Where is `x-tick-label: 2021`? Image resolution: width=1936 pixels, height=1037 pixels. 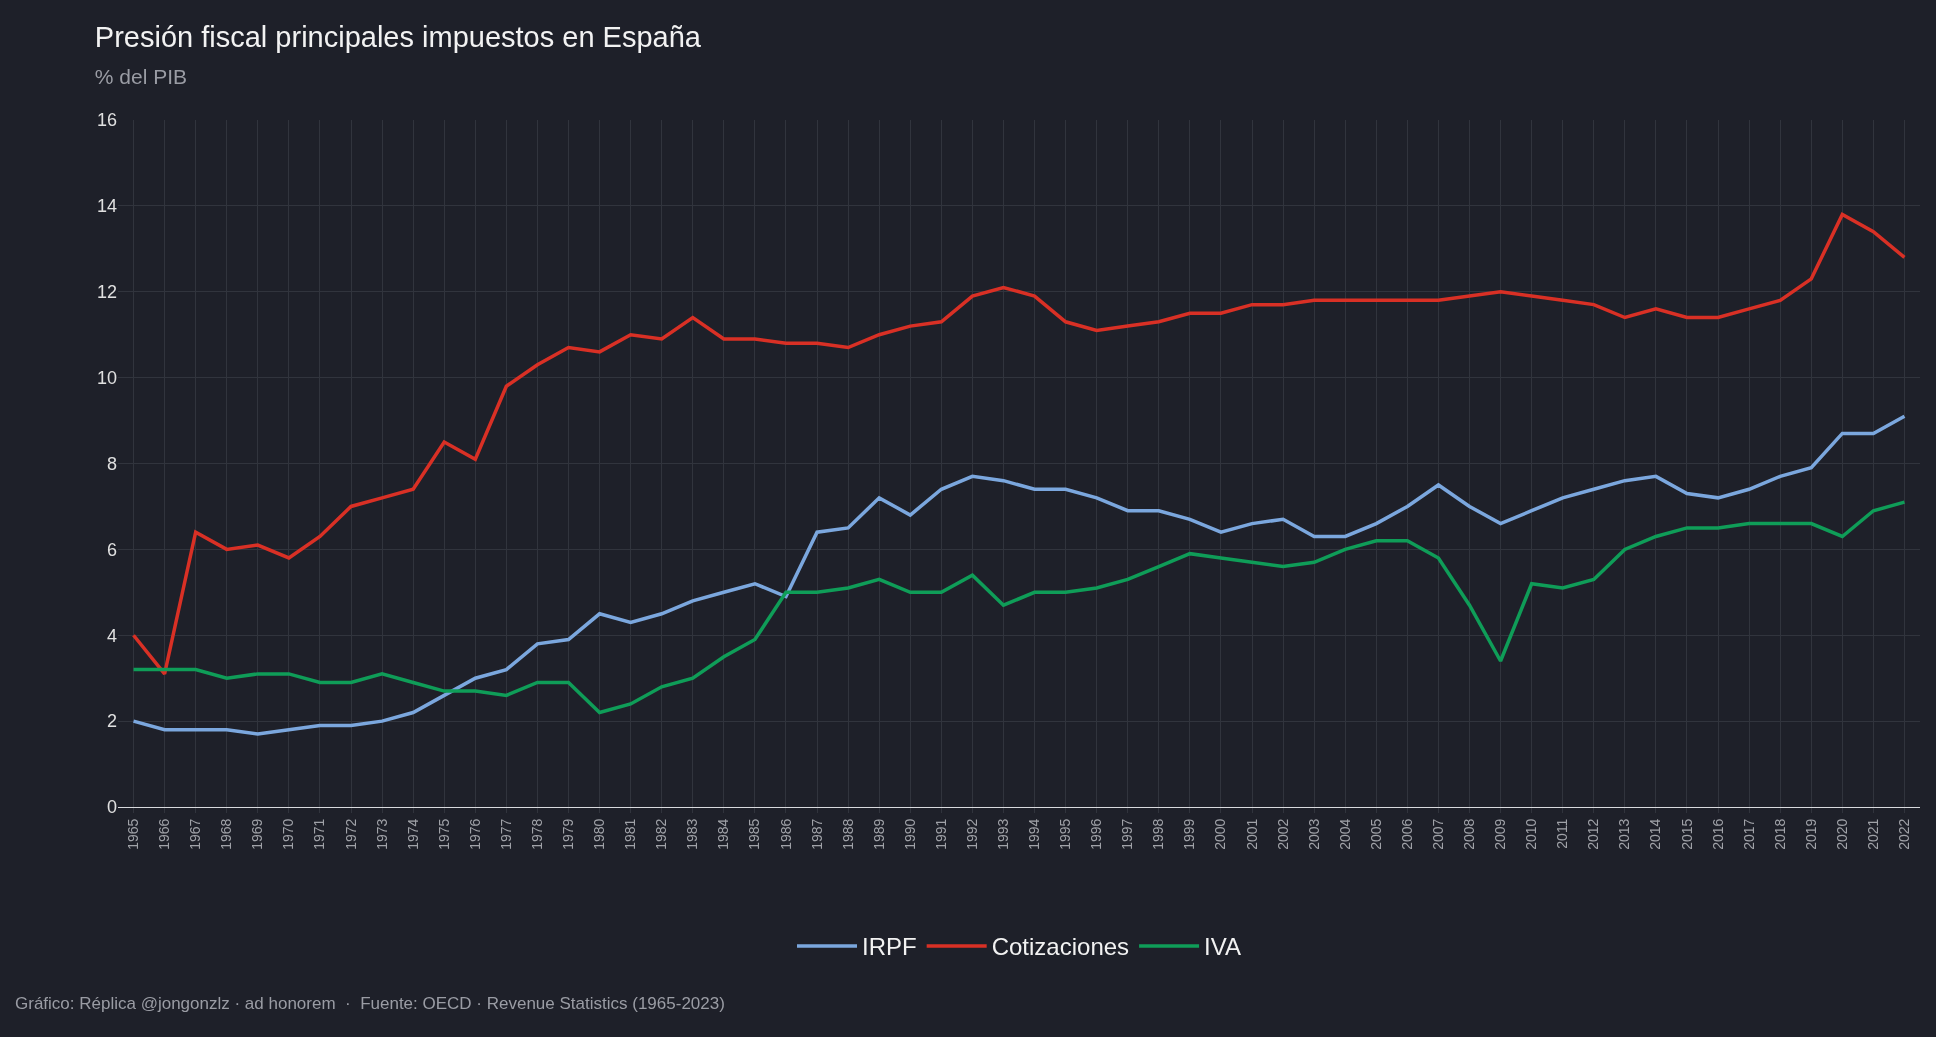 x-tick-label: 2021 is located at coordinates (1872, 834).